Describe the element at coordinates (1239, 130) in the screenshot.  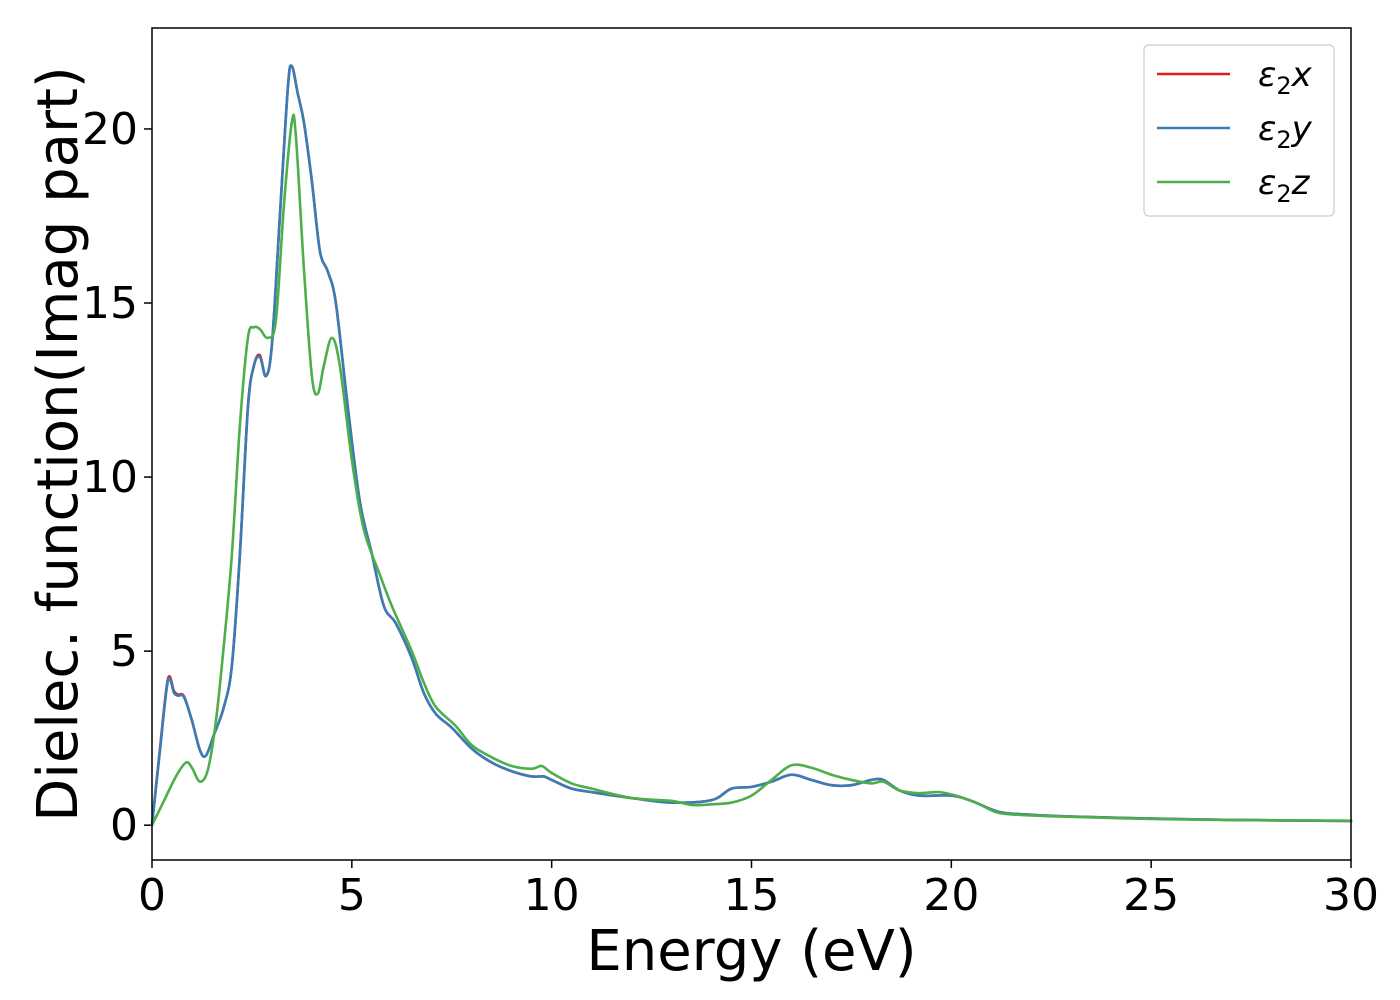
I see `legend-box` at that location.